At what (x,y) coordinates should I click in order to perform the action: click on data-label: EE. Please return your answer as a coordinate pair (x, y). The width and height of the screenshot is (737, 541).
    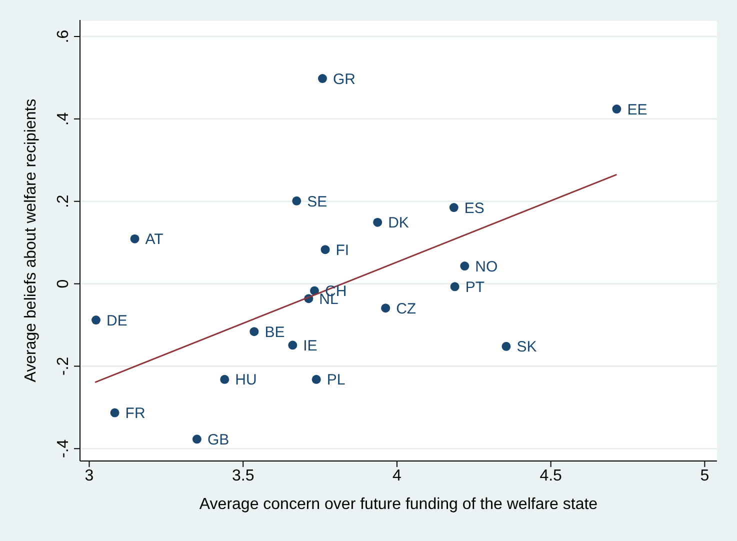
    Looking at the image, I should click on (637, 109).